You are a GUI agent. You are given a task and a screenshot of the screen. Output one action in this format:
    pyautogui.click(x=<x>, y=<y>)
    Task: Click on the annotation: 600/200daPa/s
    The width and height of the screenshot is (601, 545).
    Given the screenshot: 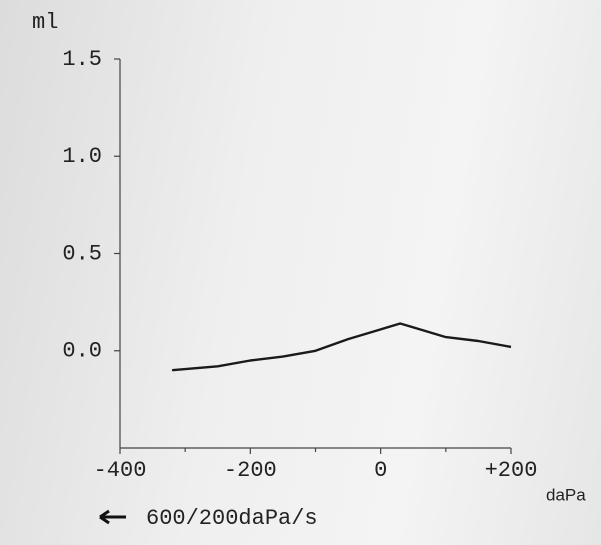 What is the action you would take?
    pyautogui.click(x=232, y=518)
    